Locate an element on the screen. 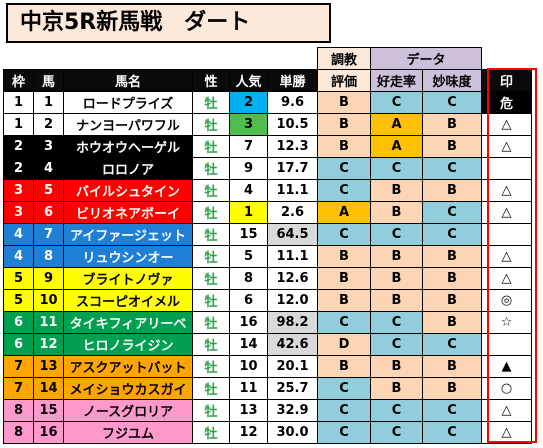 The width and height of the screenshot is (543, 448). header-sex: 性 is located at coordinates (211, 80).